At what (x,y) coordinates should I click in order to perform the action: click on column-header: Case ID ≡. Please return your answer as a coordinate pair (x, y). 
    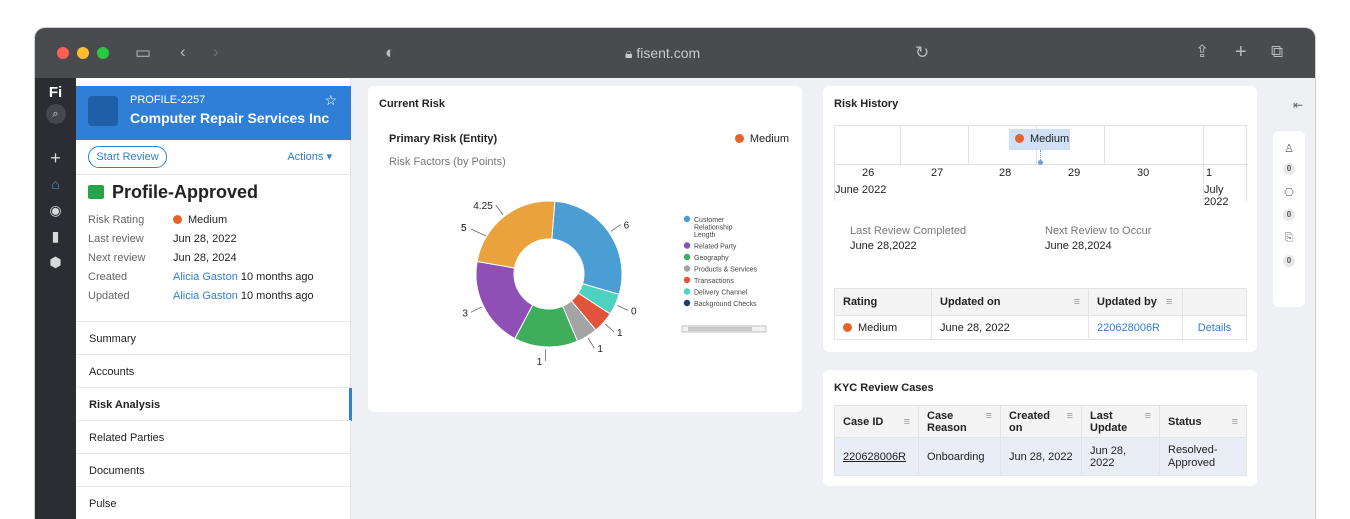
    Looking at the image, I should click on (876, 421).